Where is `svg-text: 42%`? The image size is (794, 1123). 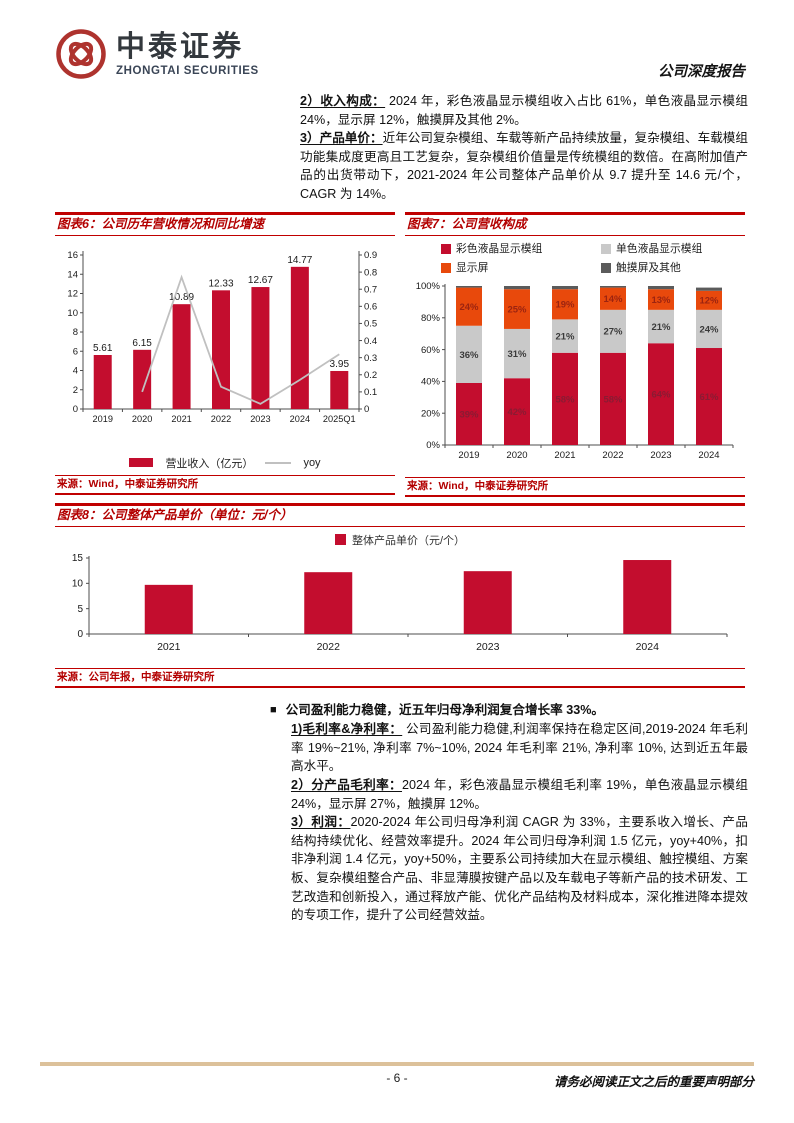
svg-text: 42% is located at coordinates (517, 412).